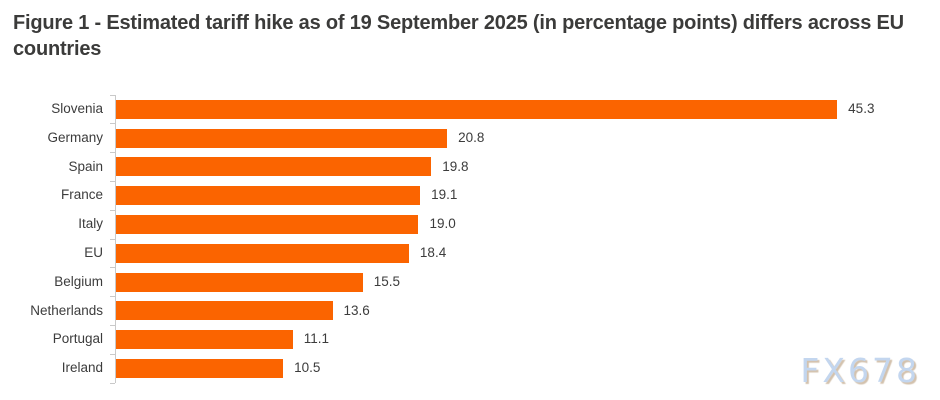 The image size is (940, 400). I want to click on category-label: Portugal, so click(77, 339).